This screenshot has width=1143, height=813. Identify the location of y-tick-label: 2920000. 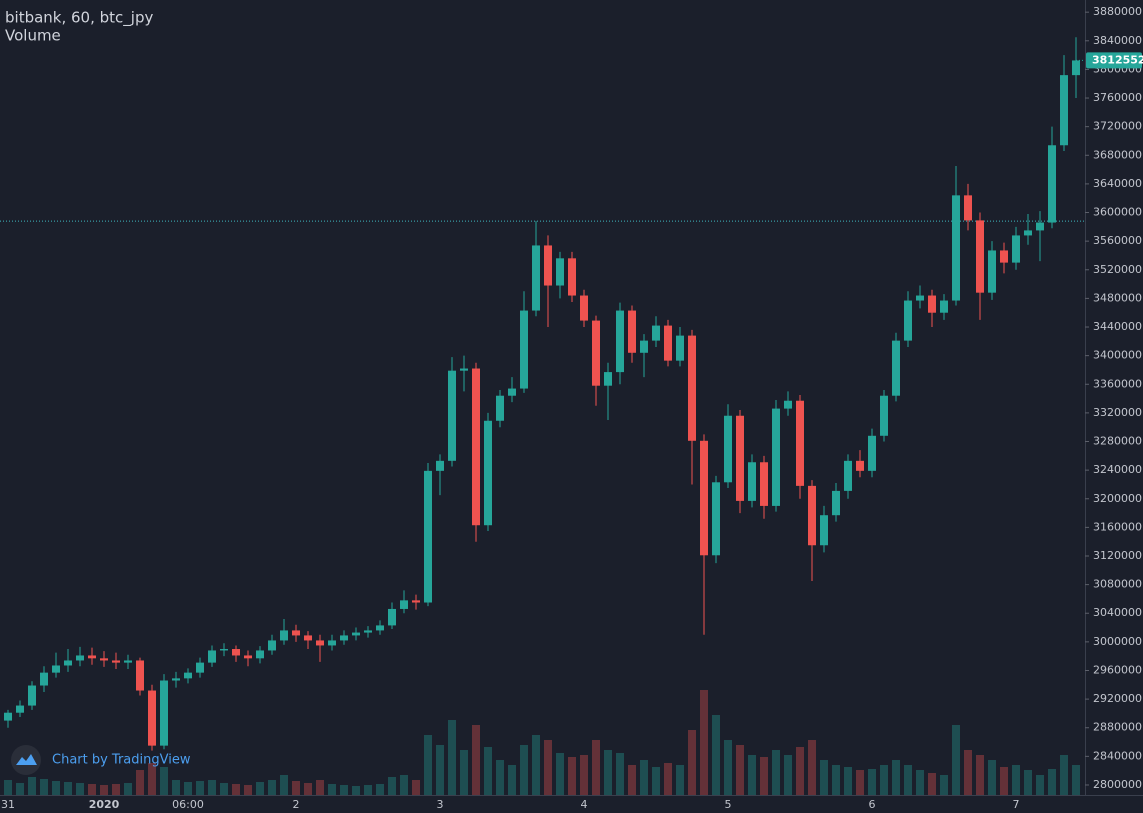
(1117, 698).